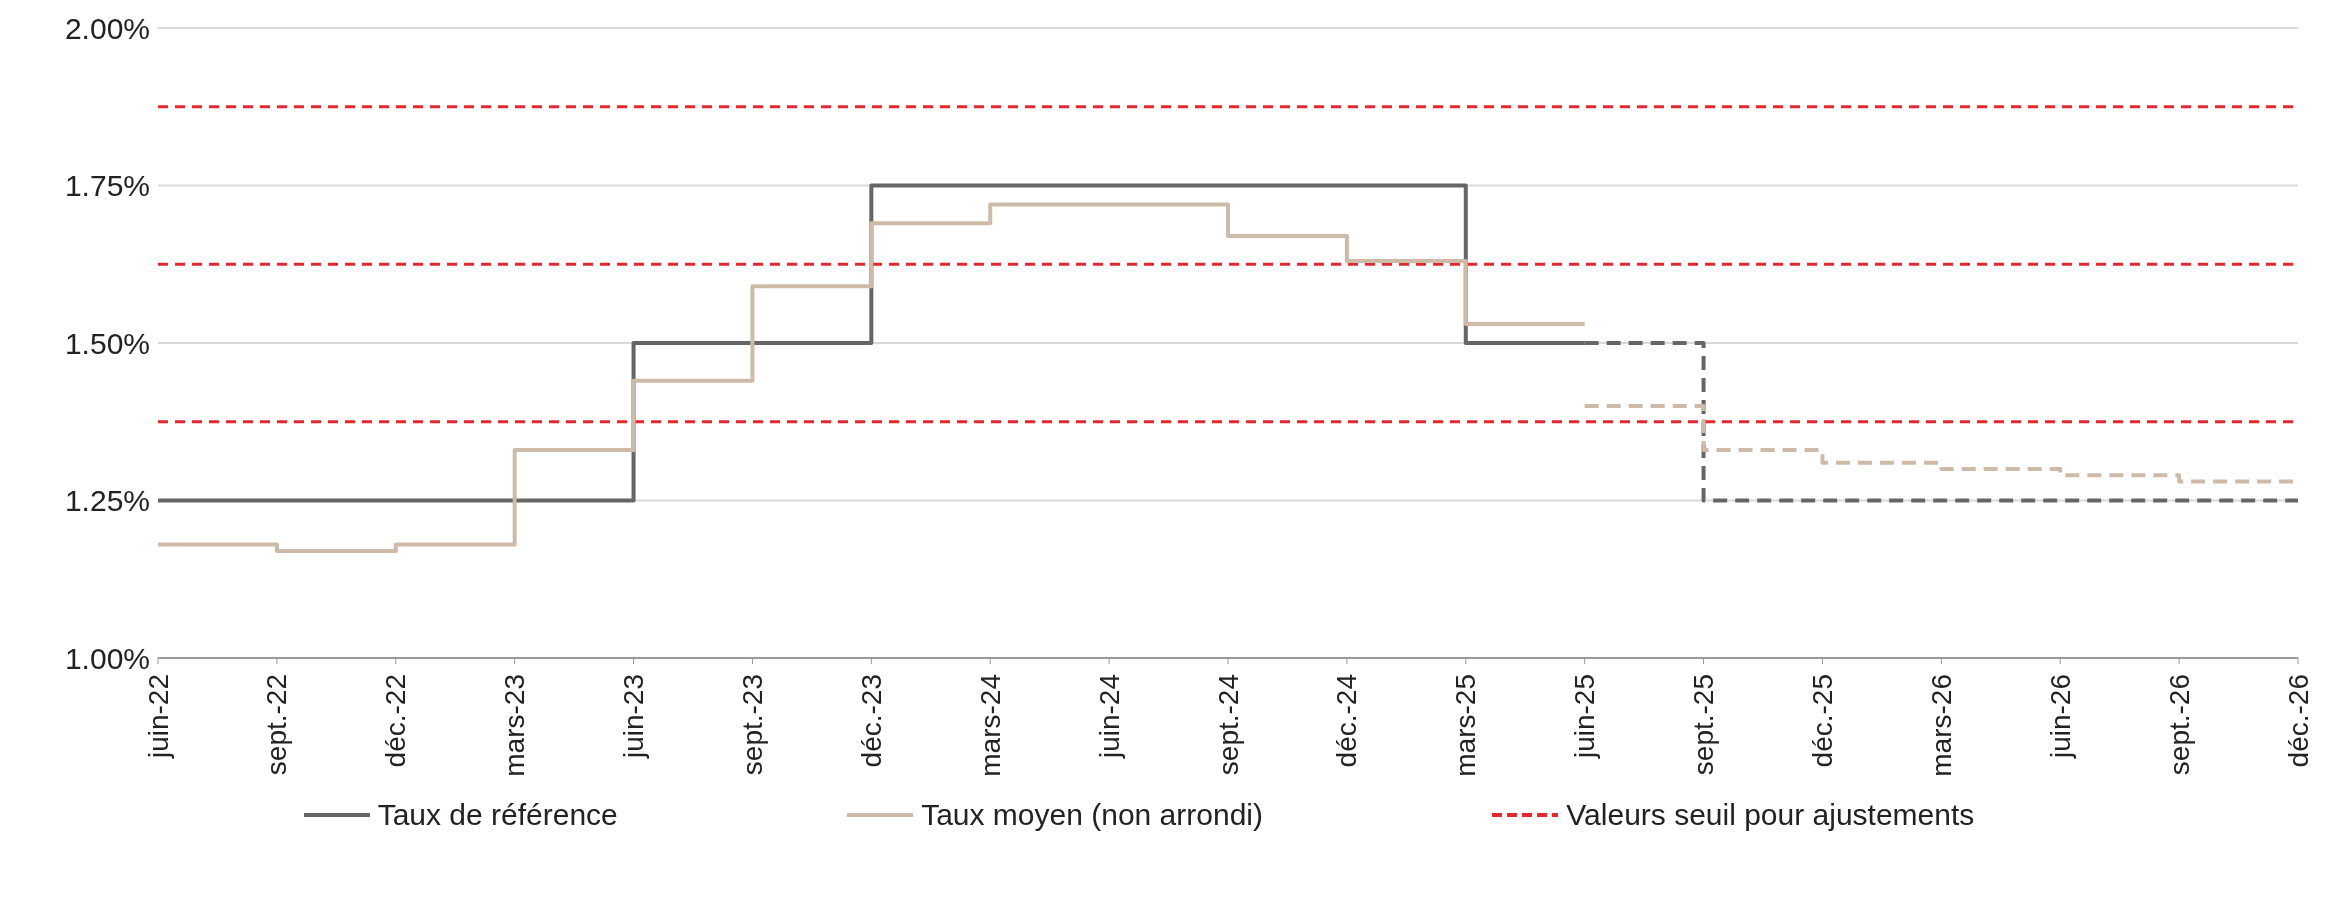 The height and width of the screenshot is (908, 2341). What do you see at coordinates (515, 725) in the screenshot?
I see `x-tick-label: mars-23` at bounding box center [515, 725].